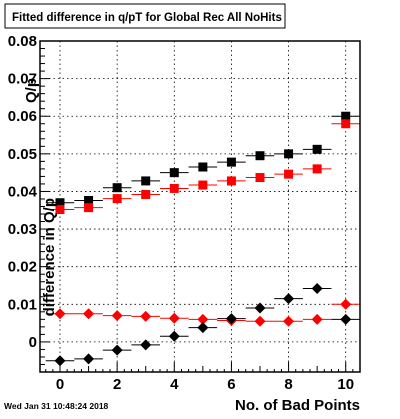  What do you see at coordinates (31, 90) in the screenshot?
I see `y-axis-label-overlap: Q/p` at bounding box center [31, 90].